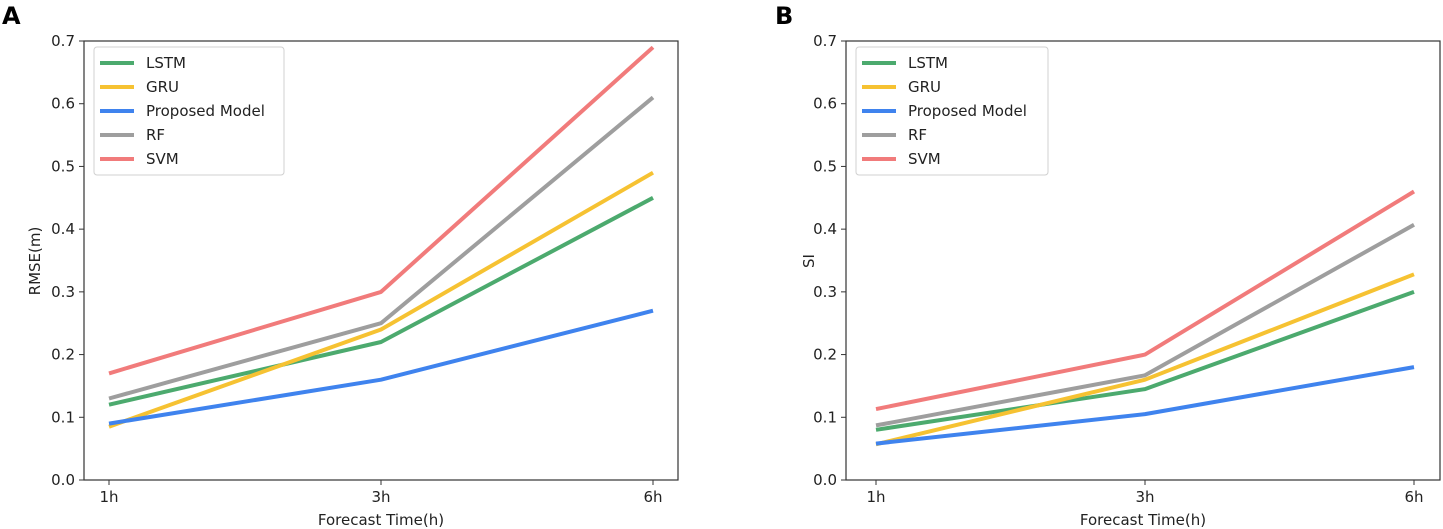 The image size is (1443, 529). What do you see at coordinates (784, 16) in the screenshot?
I see `panel-label-b: B` at bounding box center [784, 16].